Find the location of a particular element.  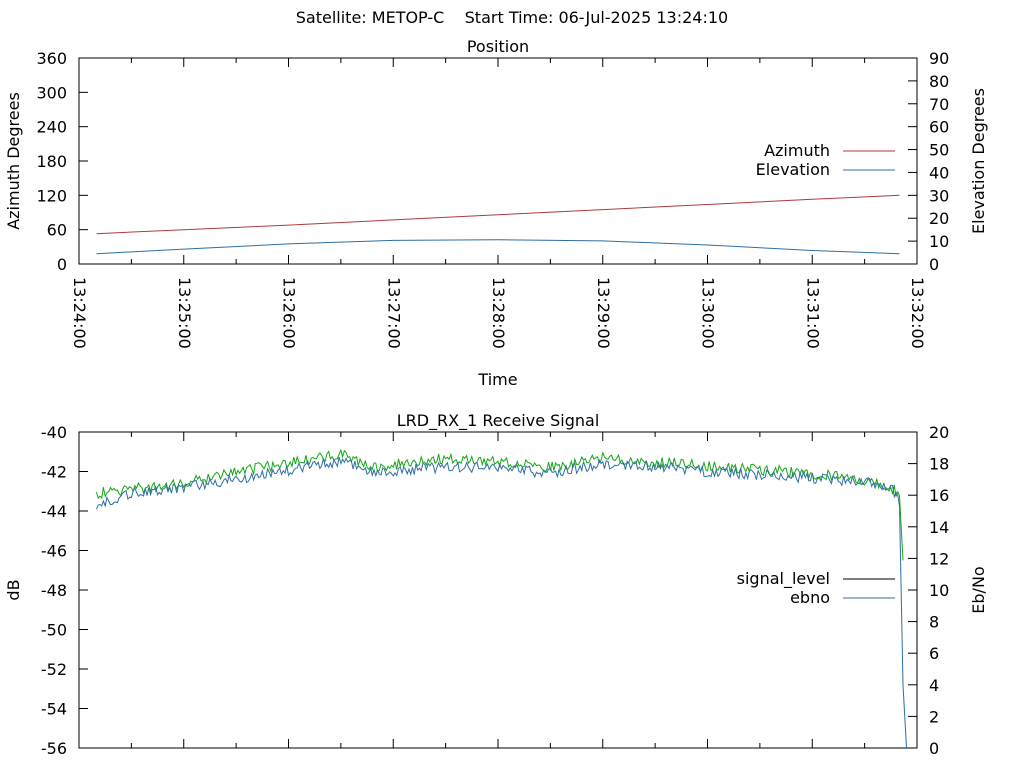

y-tick-label: -40 is located at coordinates (54, 432).